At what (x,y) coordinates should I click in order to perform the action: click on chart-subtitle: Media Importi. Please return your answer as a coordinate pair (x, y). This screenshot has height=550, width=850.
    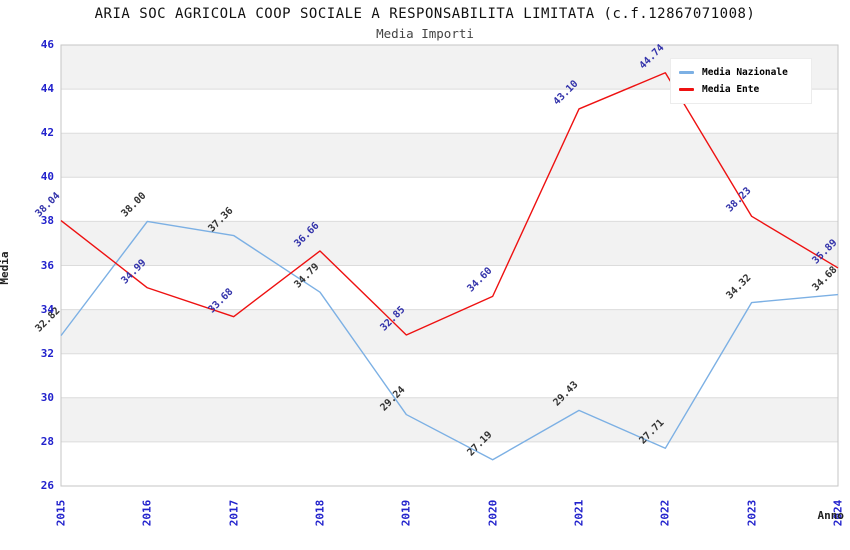
    Looking at the image, I should click on (425, 33).